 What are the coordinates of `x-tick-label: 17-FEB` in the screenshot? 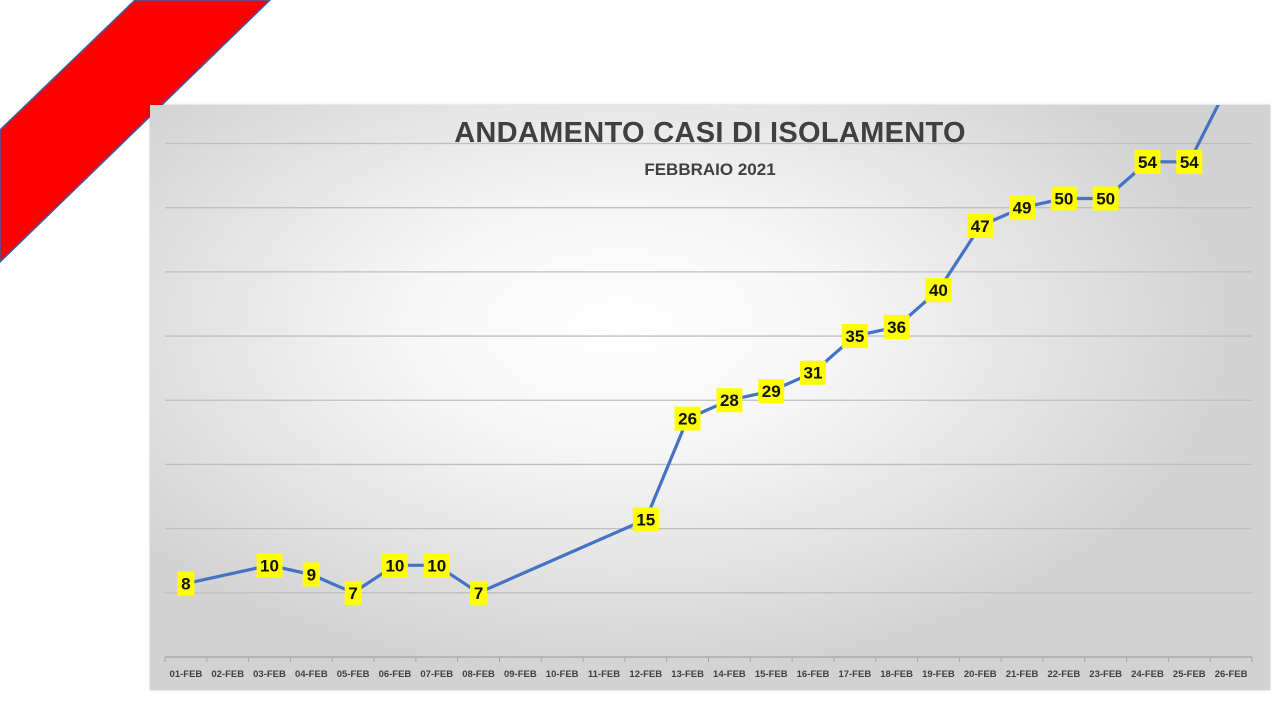 It's located at (854, 674).